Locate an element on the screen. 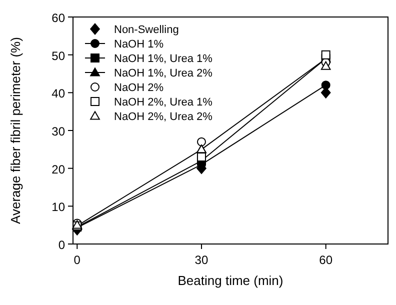 This screenshot has height=305, width=396. legend-label: Non-Swelling is located at coordinates (146, 30).